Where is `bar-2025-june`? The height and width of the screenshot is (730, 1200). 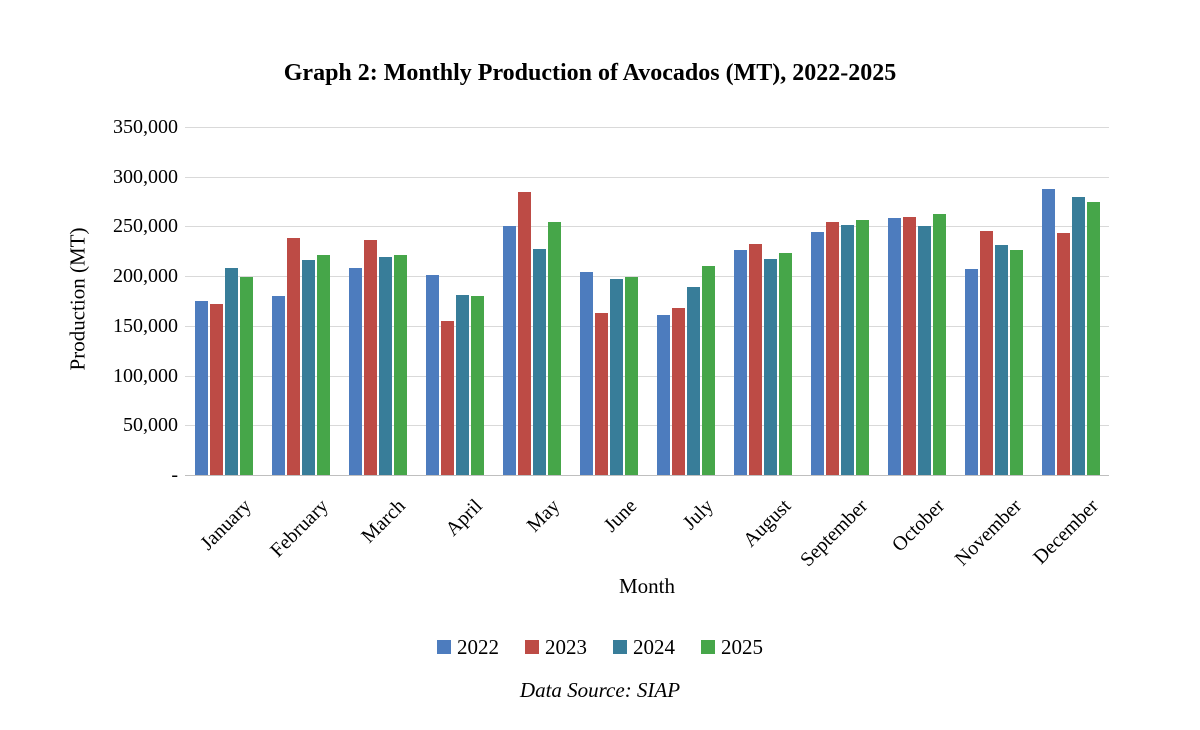
bar-2025-june is located at coordinates (631, 376).